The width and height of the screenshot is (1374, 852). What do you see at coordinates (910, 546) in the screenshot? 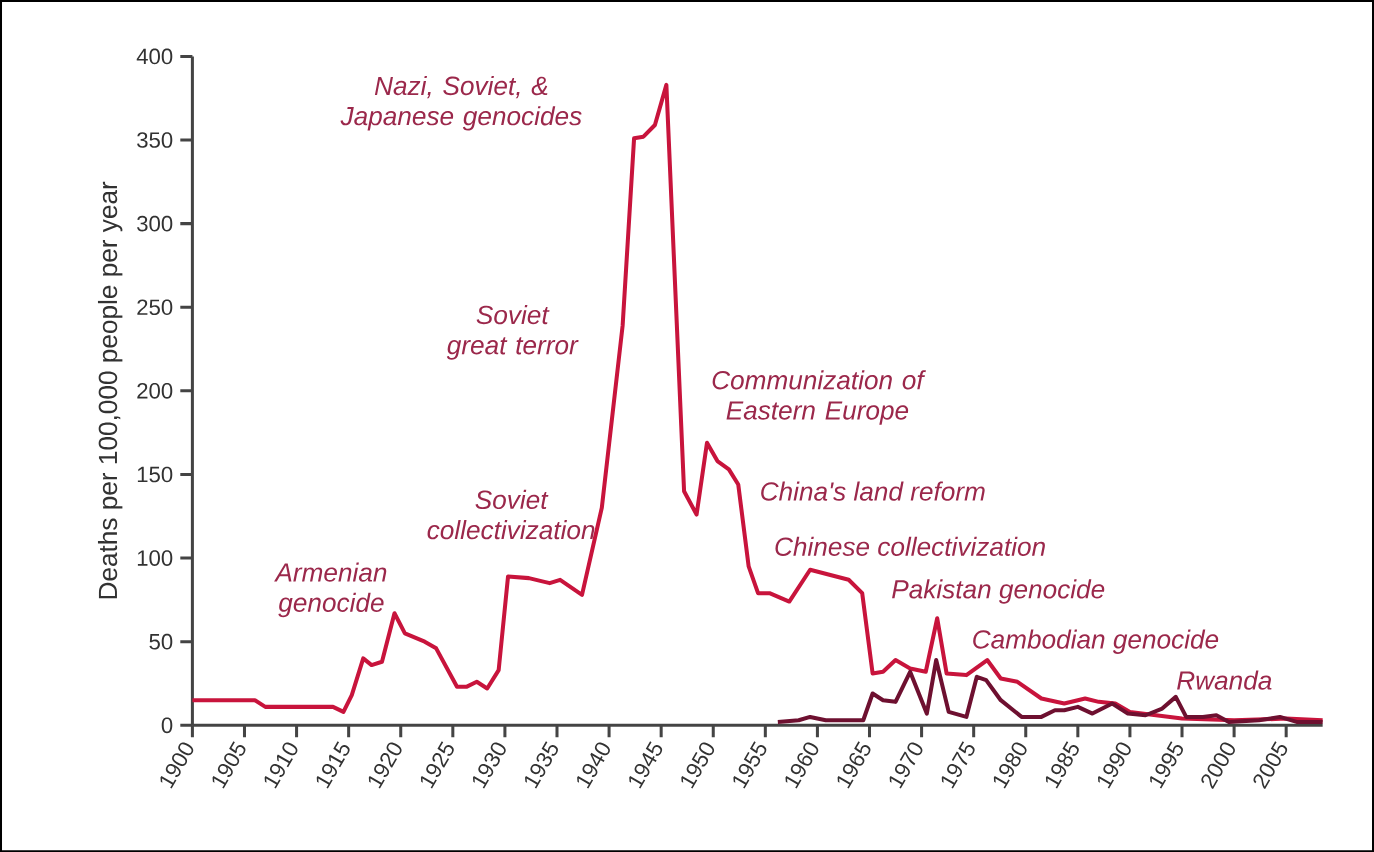
I see `annotation: Chinese collectivization` at bounding box center [910, 546].